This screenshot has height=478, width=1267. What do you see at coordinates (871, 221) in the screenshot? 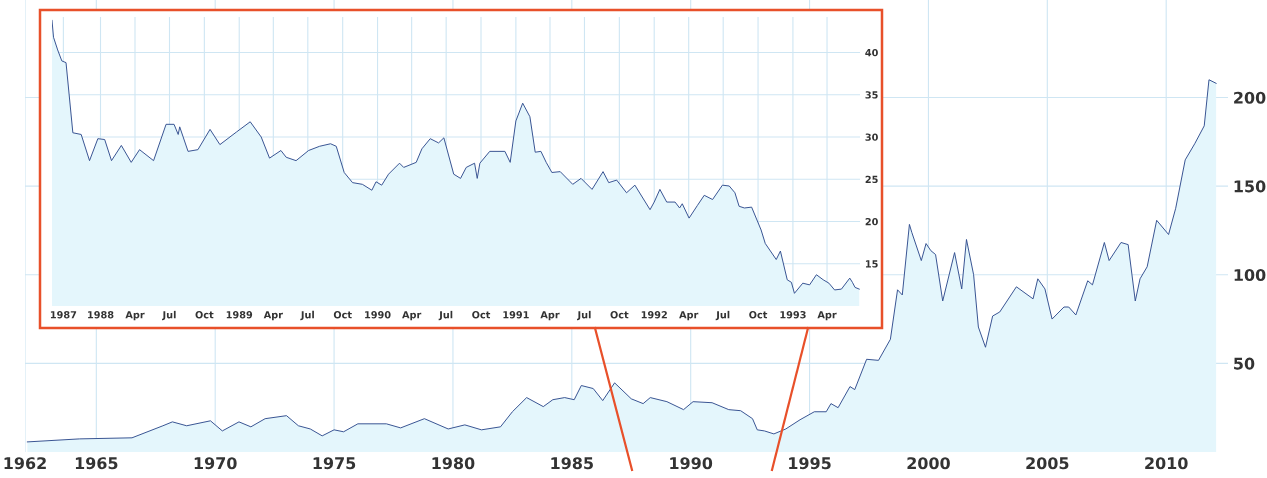
I see `y-tick-label: 20` at bounding box center [871, 221].